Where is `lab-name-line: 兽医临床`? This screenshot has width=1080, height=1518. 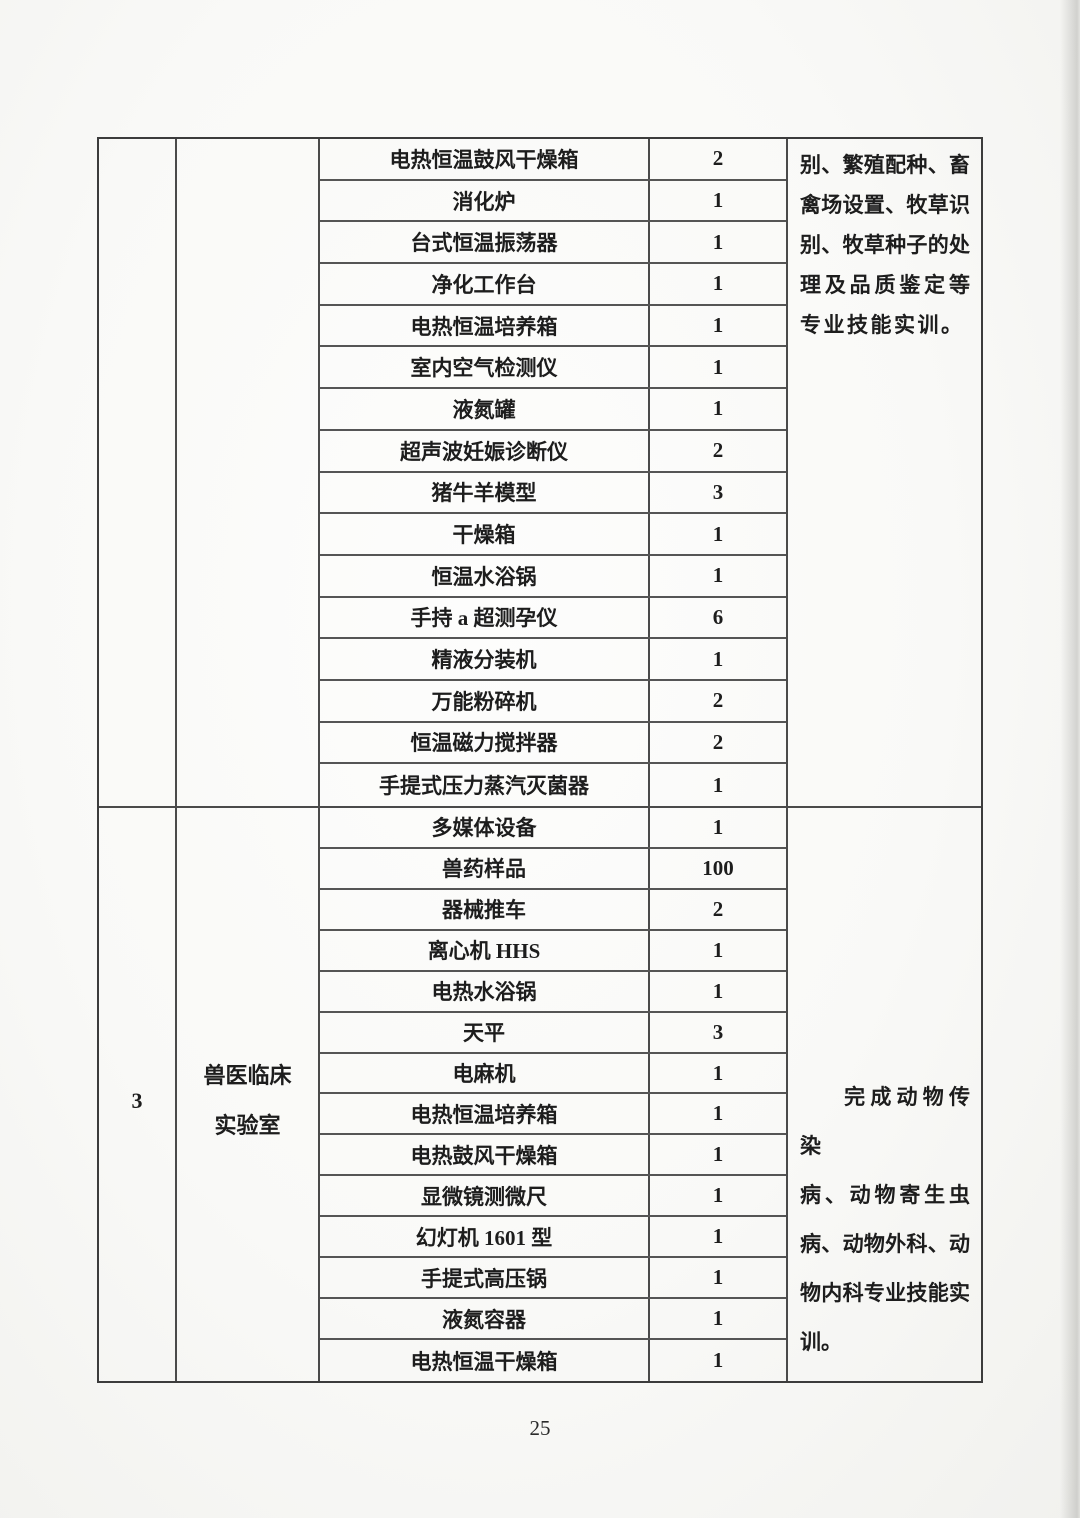 lab-name-line: 兽医临床 is located at coordinates (247, 1075).